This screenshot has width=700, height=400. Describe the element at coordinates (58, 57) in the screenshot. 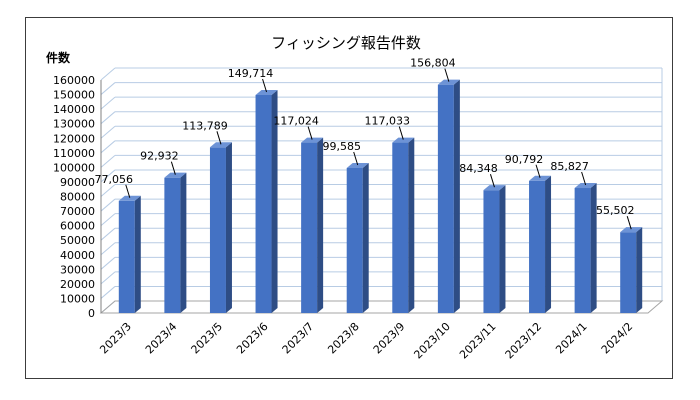

I see `y-axis-label: 件数` at that location.